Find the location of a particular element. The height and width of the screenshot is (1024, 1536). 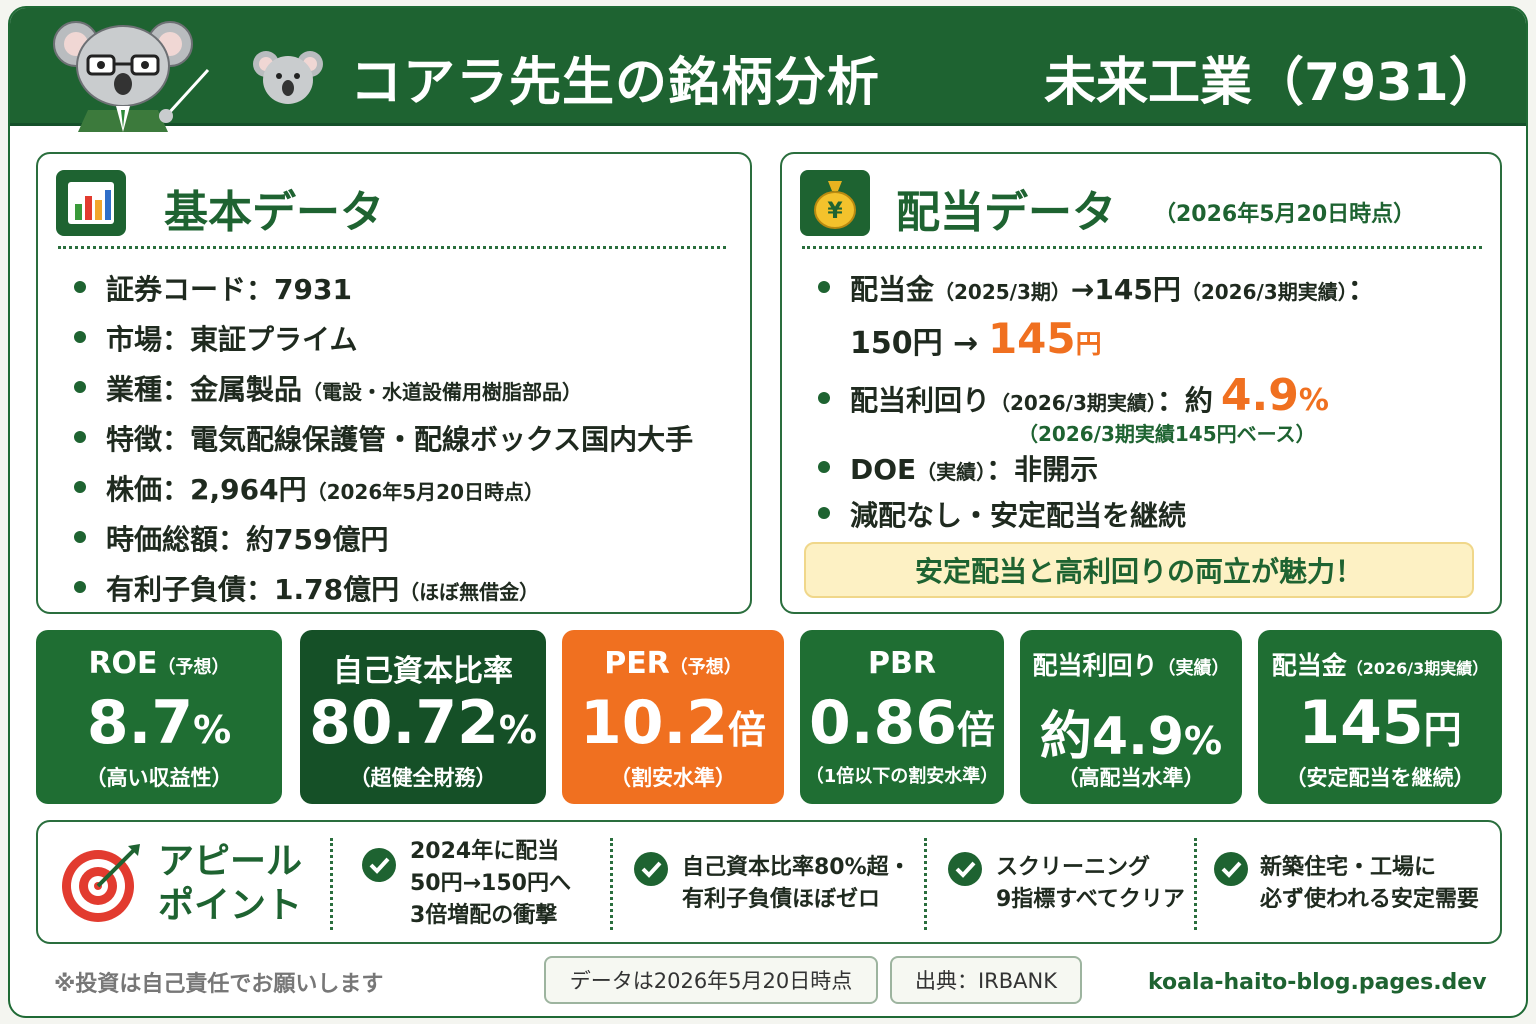

koala-face-icon is located at coordinates (288, 77).